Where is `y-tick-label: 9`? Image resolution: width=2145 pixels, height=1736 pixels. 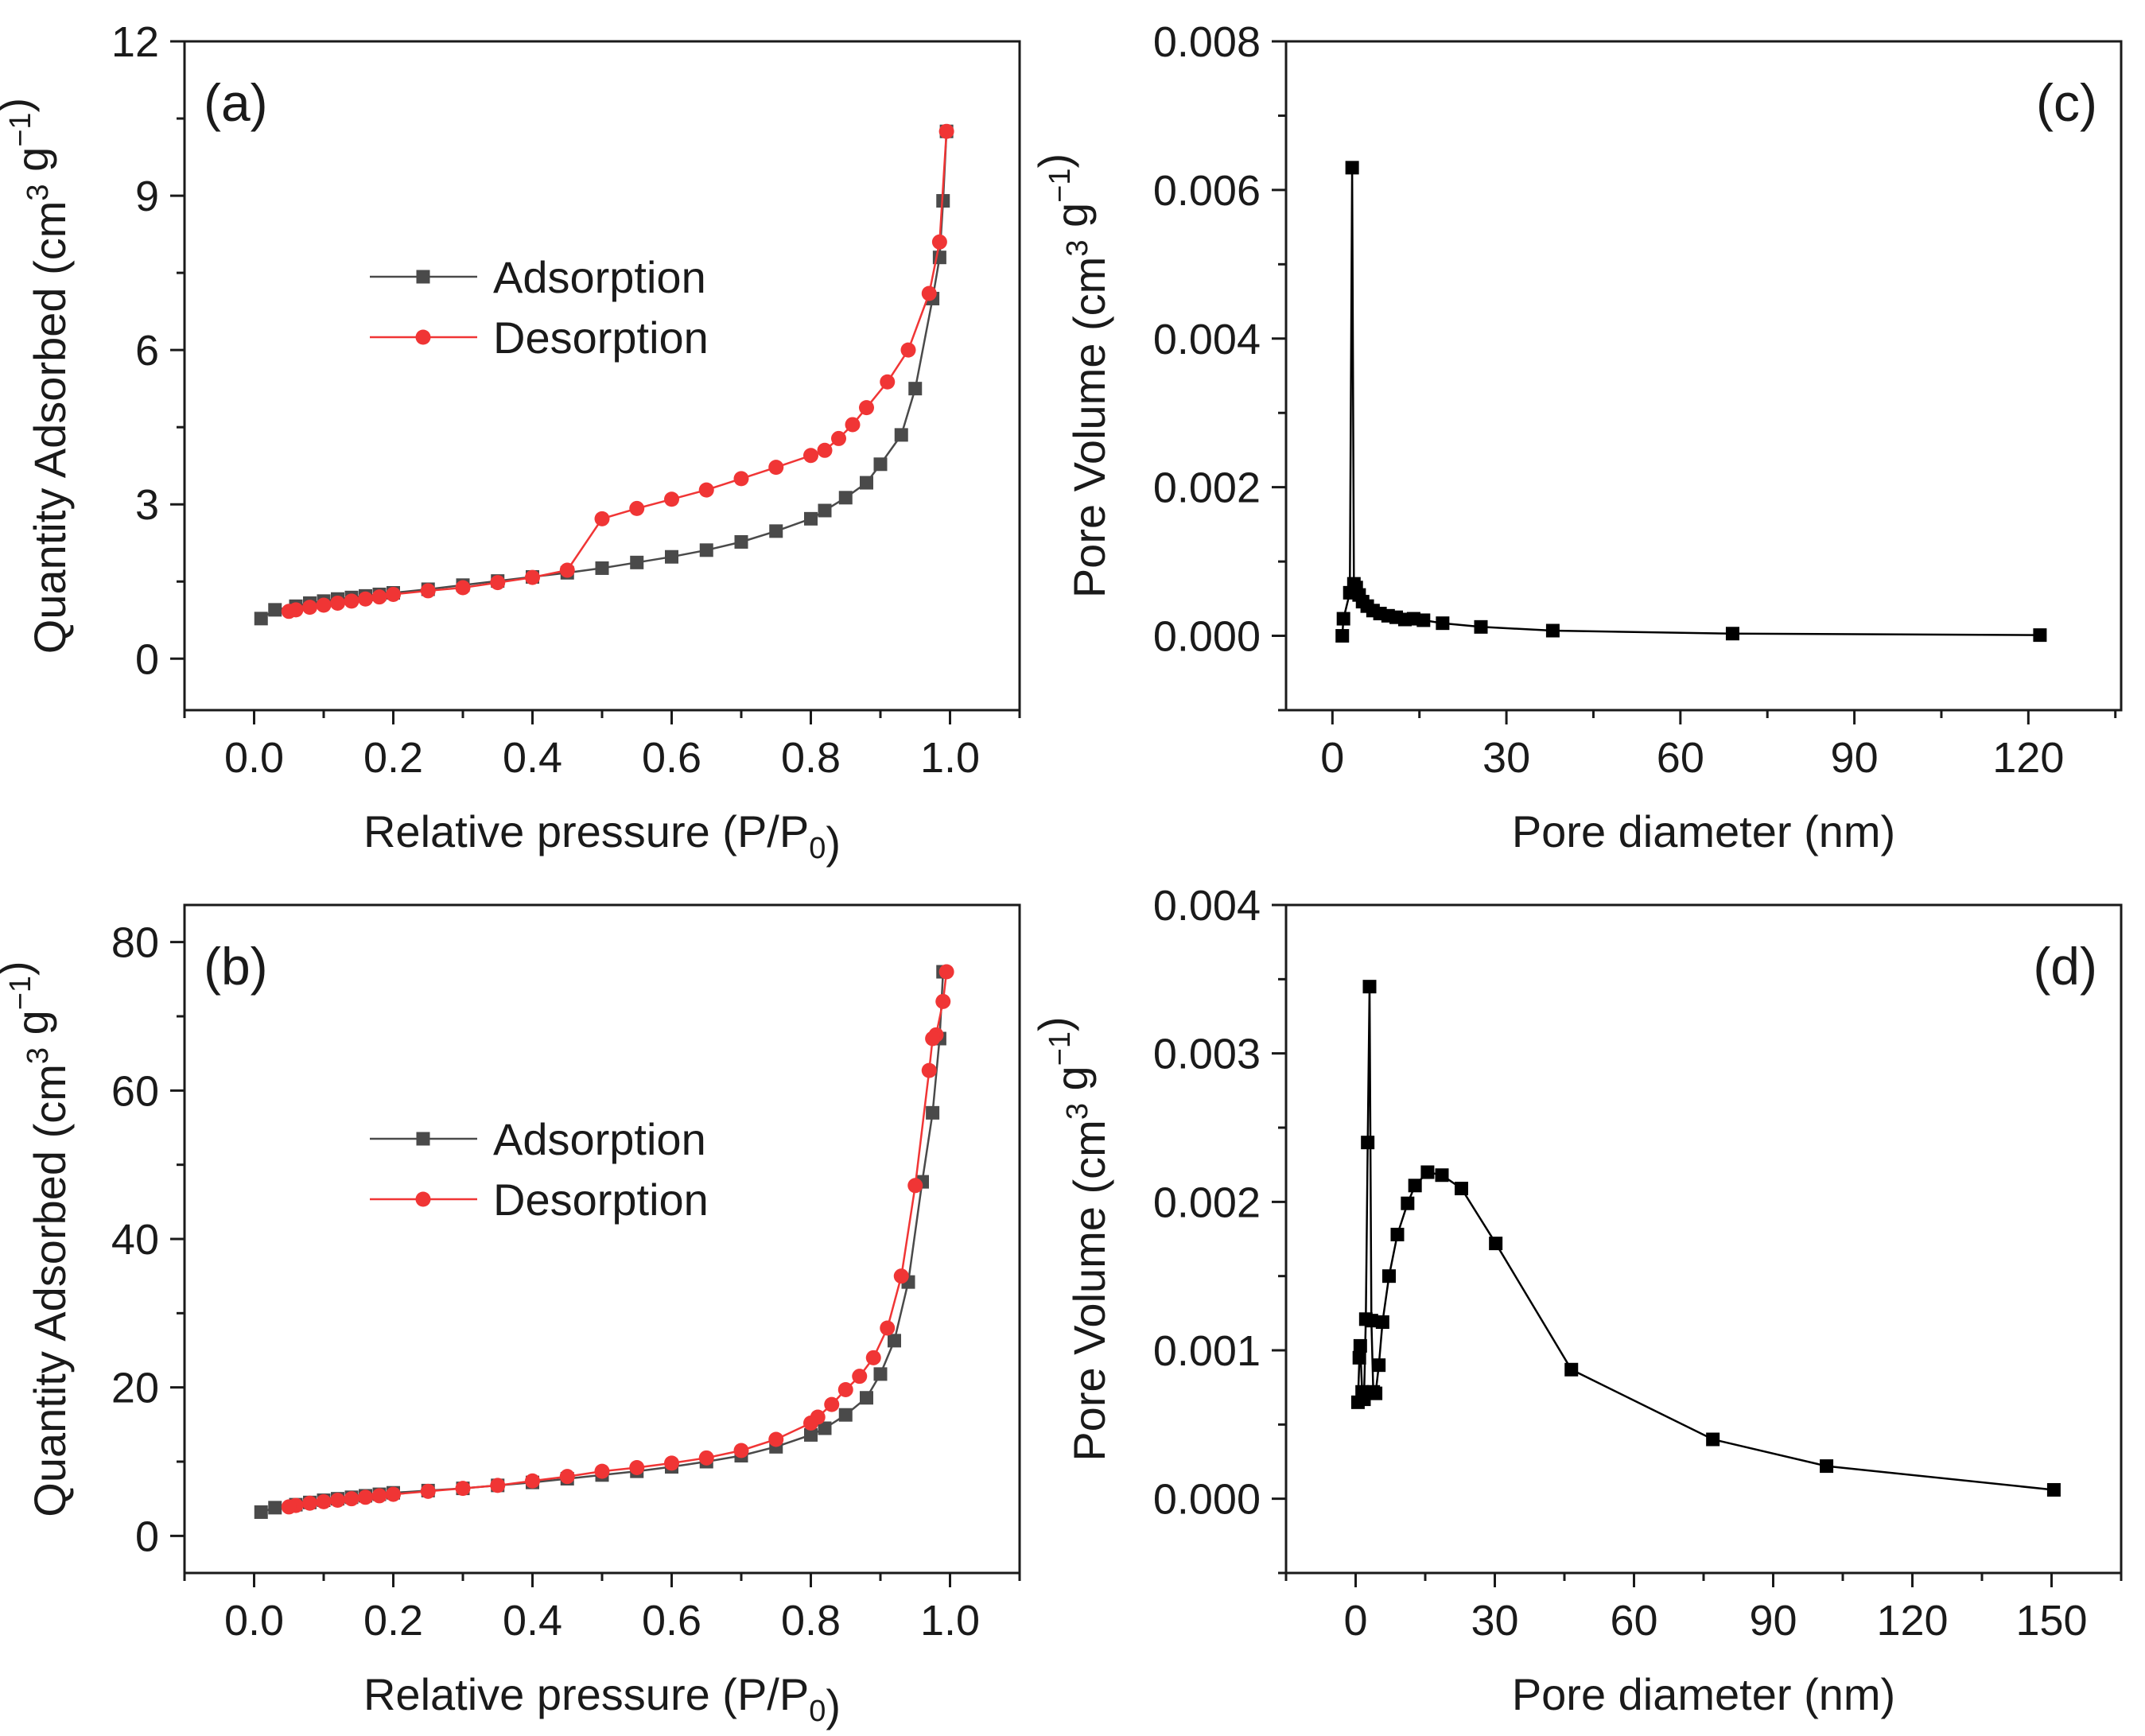
y-tick-label: 9 is located at coordinates (147, 197).